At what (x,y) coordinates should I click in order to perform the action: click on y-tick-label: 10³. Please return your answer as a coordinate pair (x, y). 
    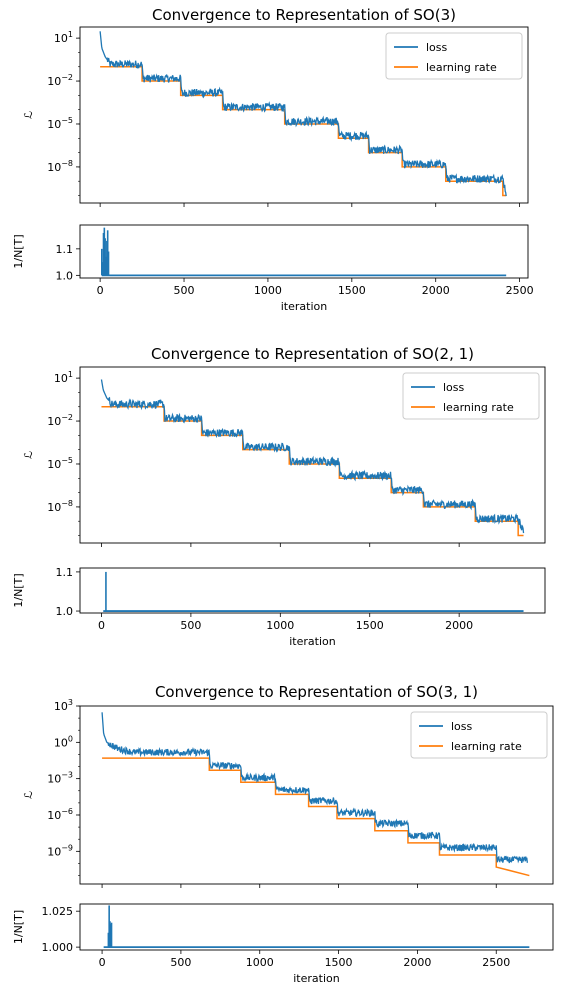
    Looking at the image, I should click on (63, 705).